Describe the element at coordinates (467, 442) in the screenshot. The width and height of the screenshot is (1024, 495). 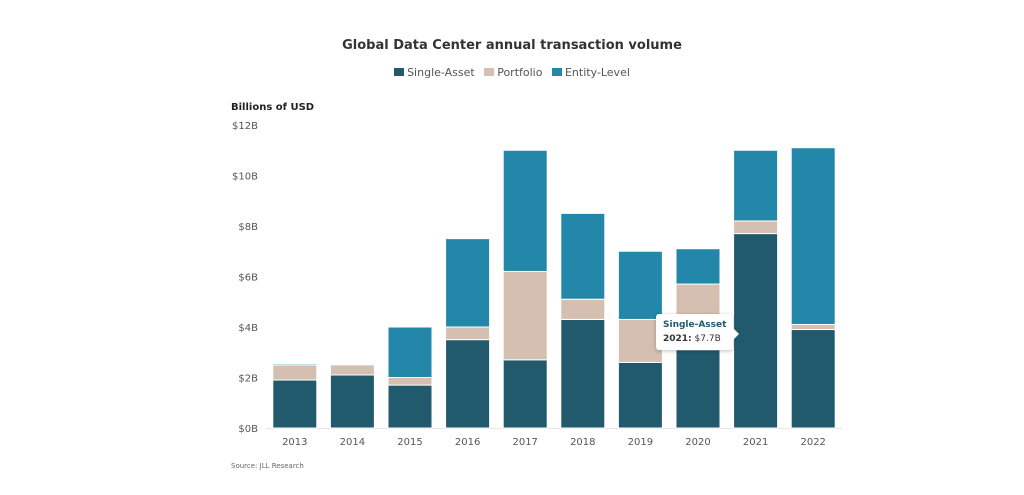
I see `x-tick-label: 2016` at that location.